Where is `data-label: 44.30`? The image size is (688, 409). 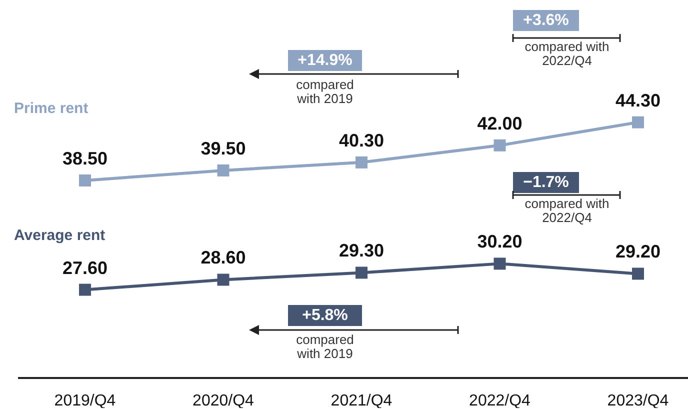
data-label: 44.30 is located at coordinates (638, 100).